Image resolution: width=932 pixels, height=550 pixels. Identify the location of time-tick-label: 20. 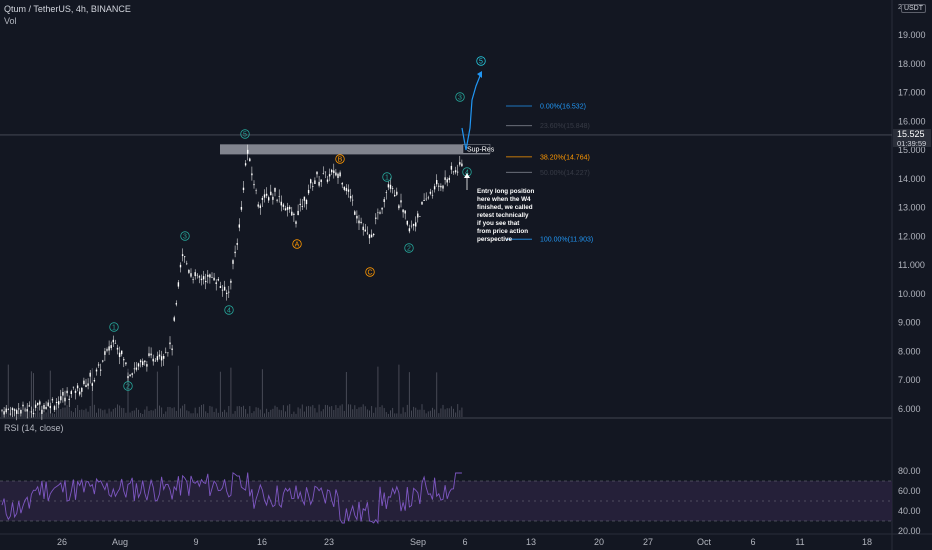
(599, 542).